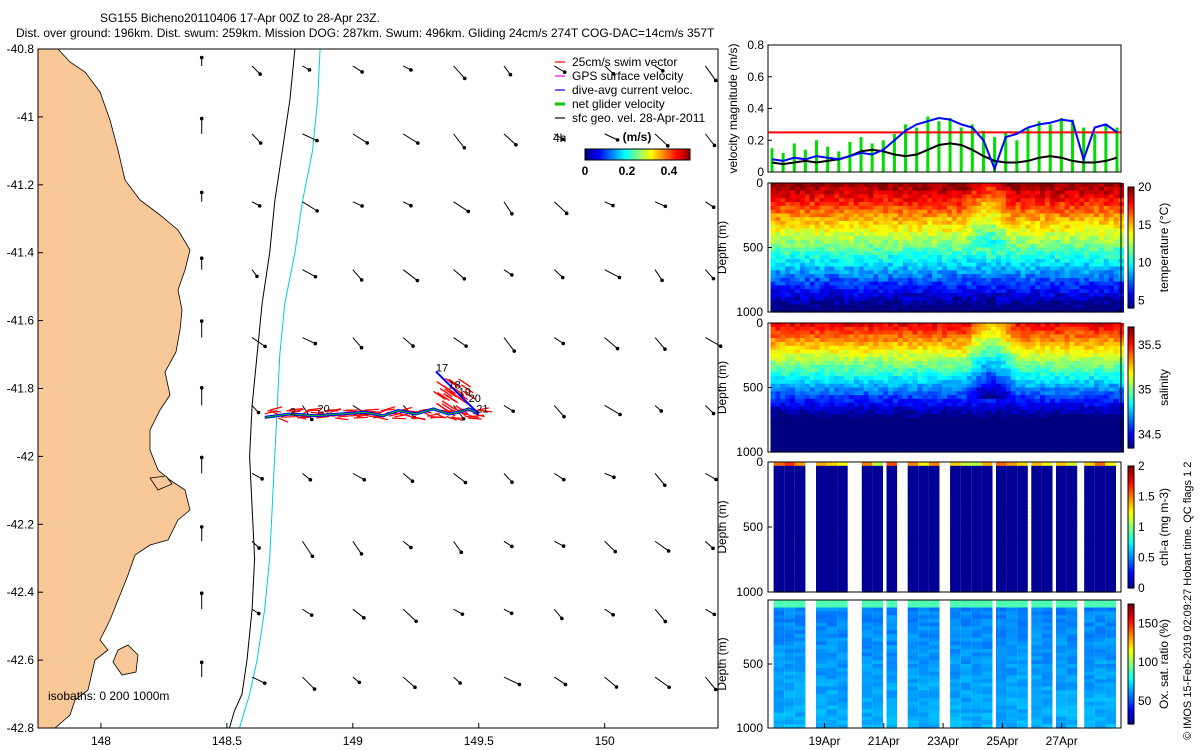 Image resolution: width=1200 pixels, height=750 pixels. Describe the element at coordinates (619, 277) in the screenshot. I see `arrow-head` at that location.